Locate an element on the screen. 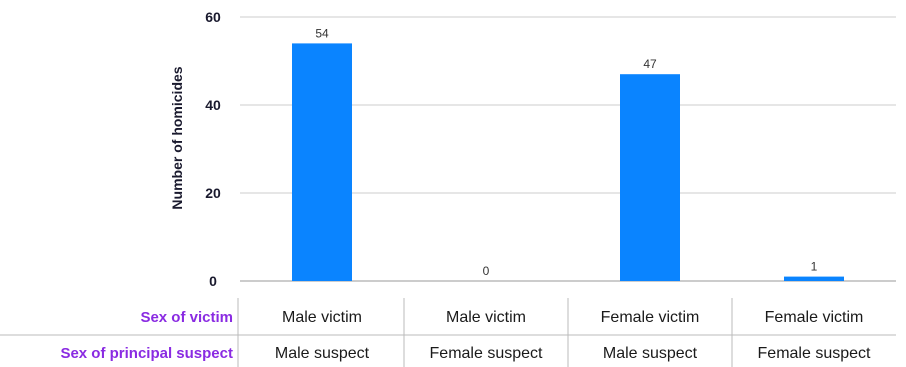 The image size is (906, 367). data-label: 47 is located at coordinates (650, 64).